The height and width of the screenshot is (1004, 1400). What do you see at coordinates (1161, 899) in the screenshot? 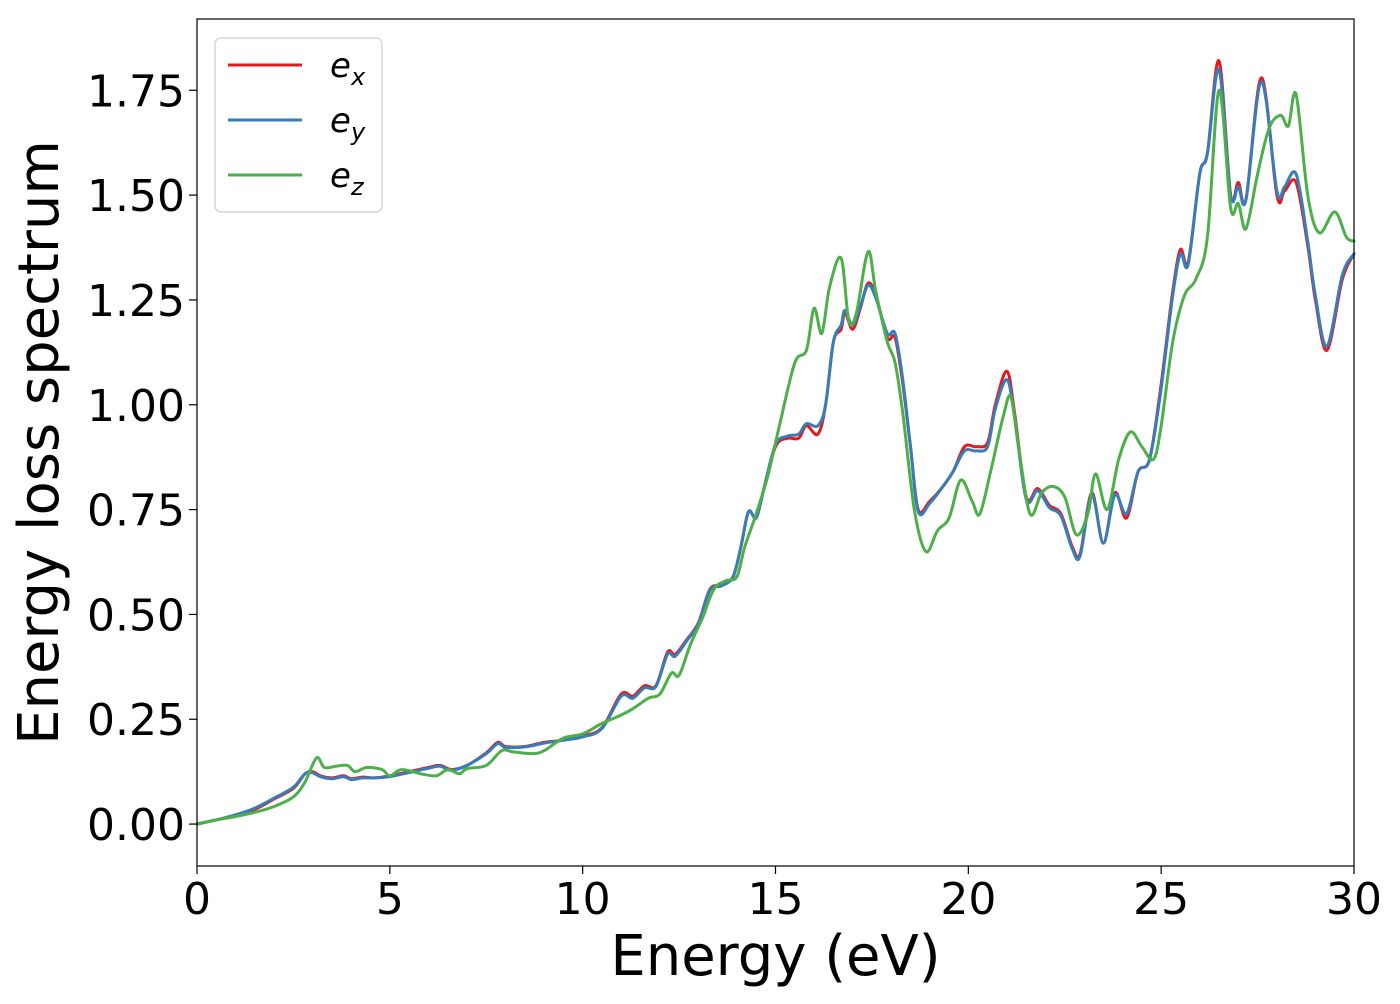
I see `x-tick-label: 25` at bounding box center [1161, 899].